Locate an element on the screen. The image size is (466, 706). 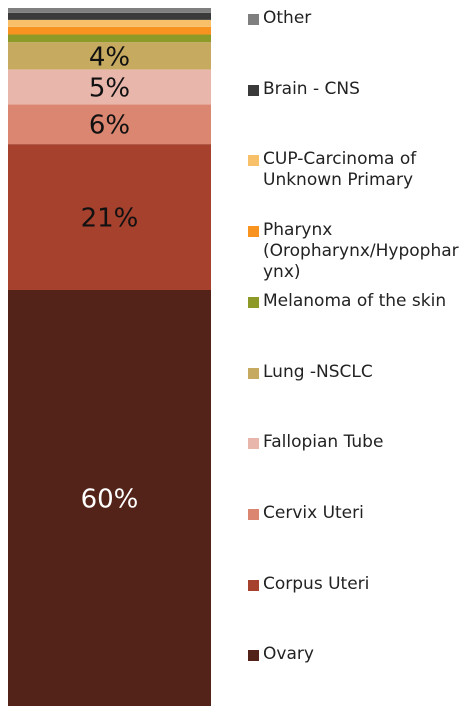
legend-label: Melanoma of the skin is located at coordinates (355, 300).